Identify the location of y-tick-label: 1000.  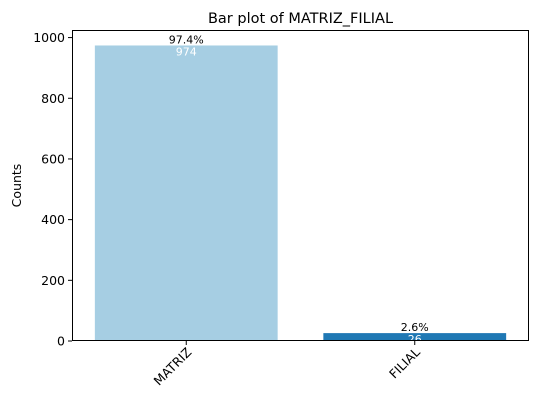
(49, 37).